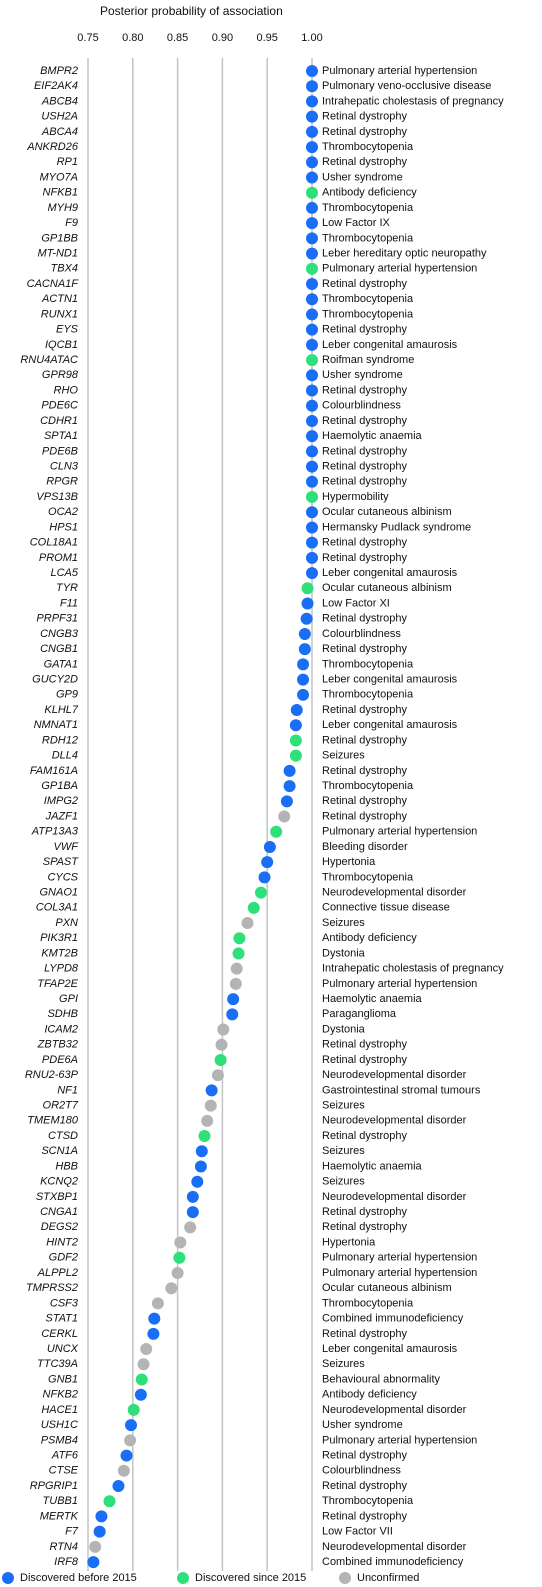  Describe the element at coordinates (311, 38) in the screenshot. I see `x-tick-label: 1.00` at that location.